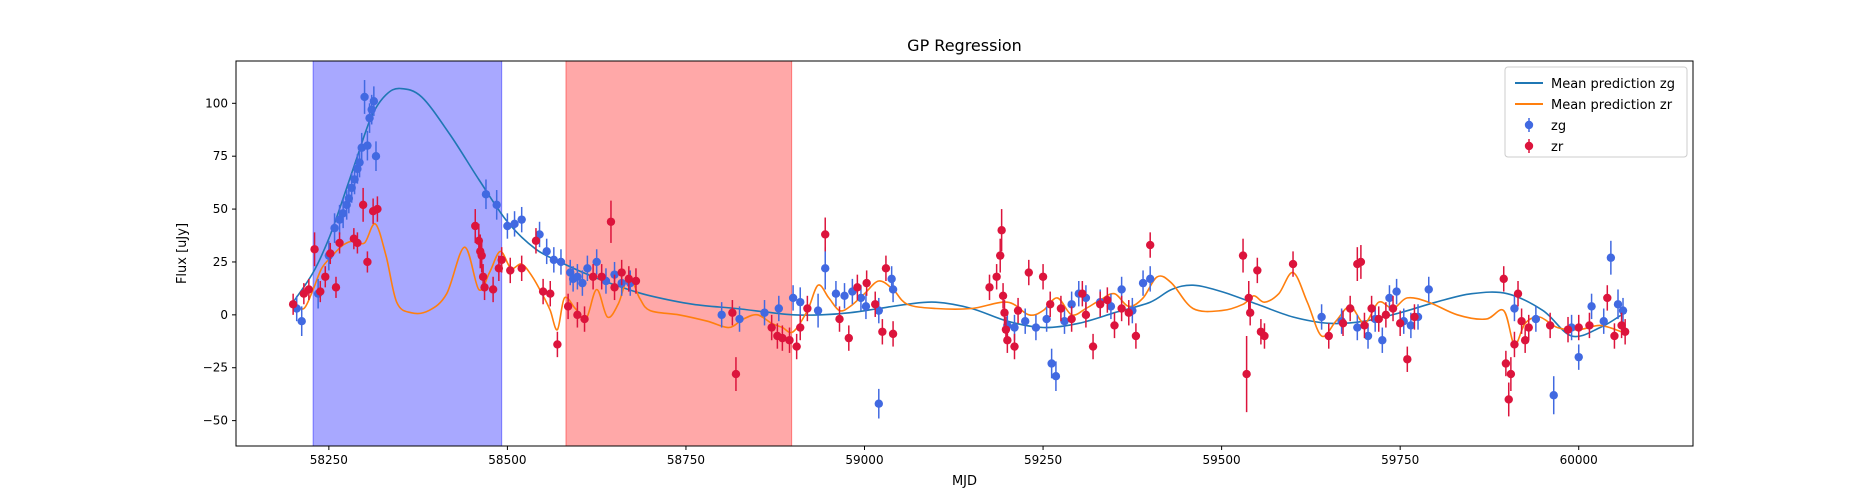  What do you see at coordinates (1594, 105) in the screenshot?
I see `legend-entry: Mean prediction zr` at bounding box center [1594, 105].